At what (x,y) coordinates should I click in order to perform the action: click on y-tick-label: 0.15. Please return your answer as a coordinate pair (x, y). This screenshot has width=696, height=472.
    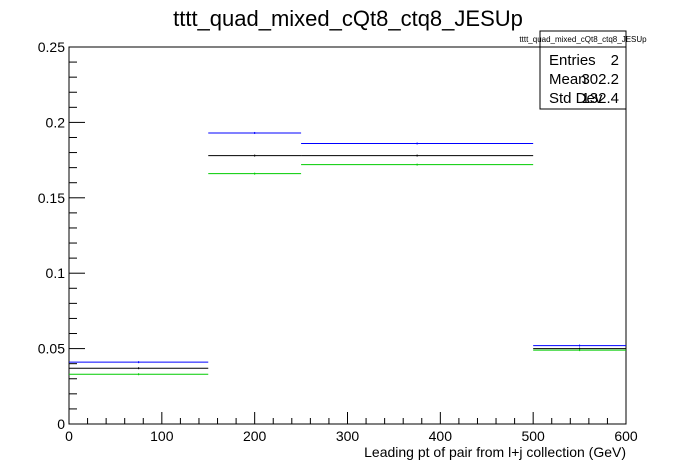
    Looking at the image, I should click on (51, 198).